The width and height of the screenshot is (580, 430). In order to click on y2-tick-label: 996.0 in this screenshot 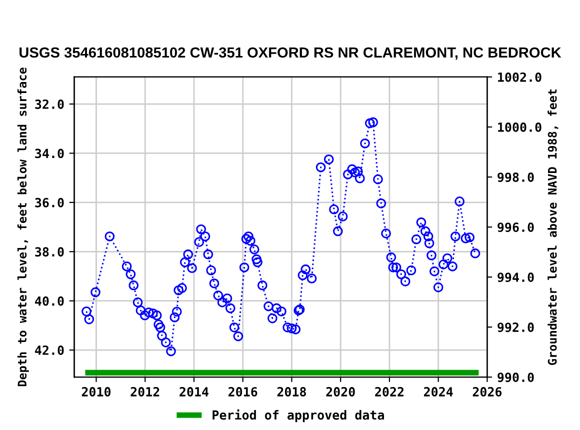, I will do `click(516, 227)`.